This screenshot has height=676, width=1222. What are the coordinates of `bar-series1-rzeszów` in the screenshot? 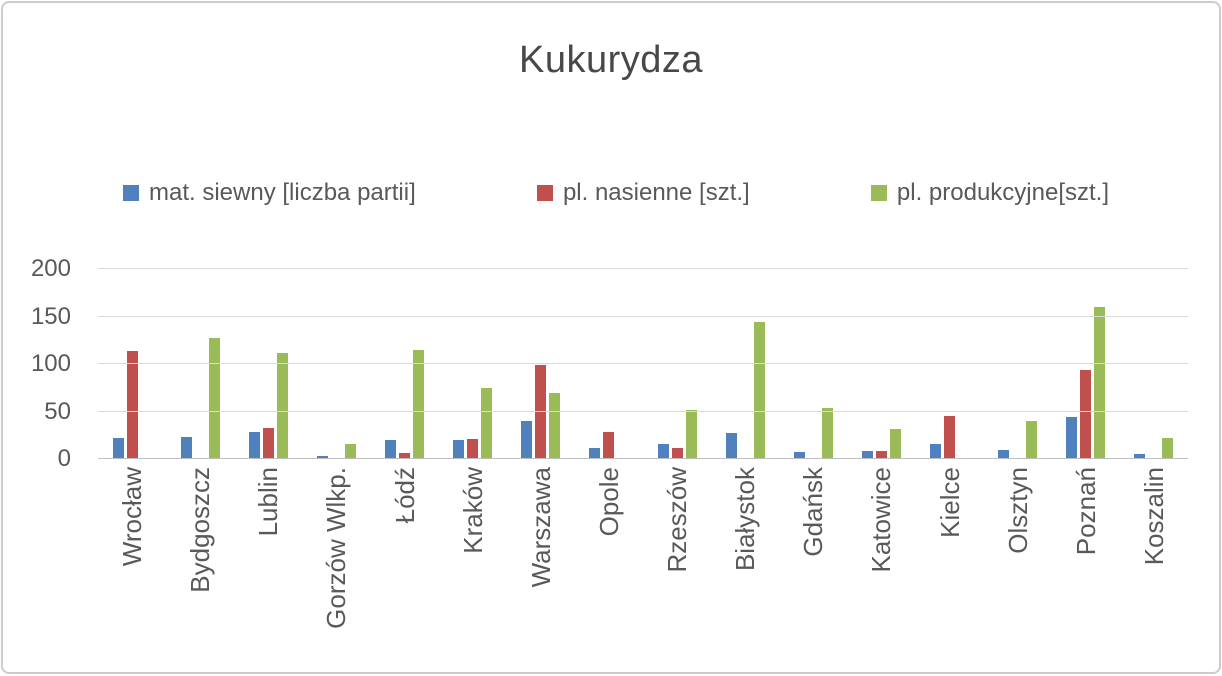 It's located at (677, 453).